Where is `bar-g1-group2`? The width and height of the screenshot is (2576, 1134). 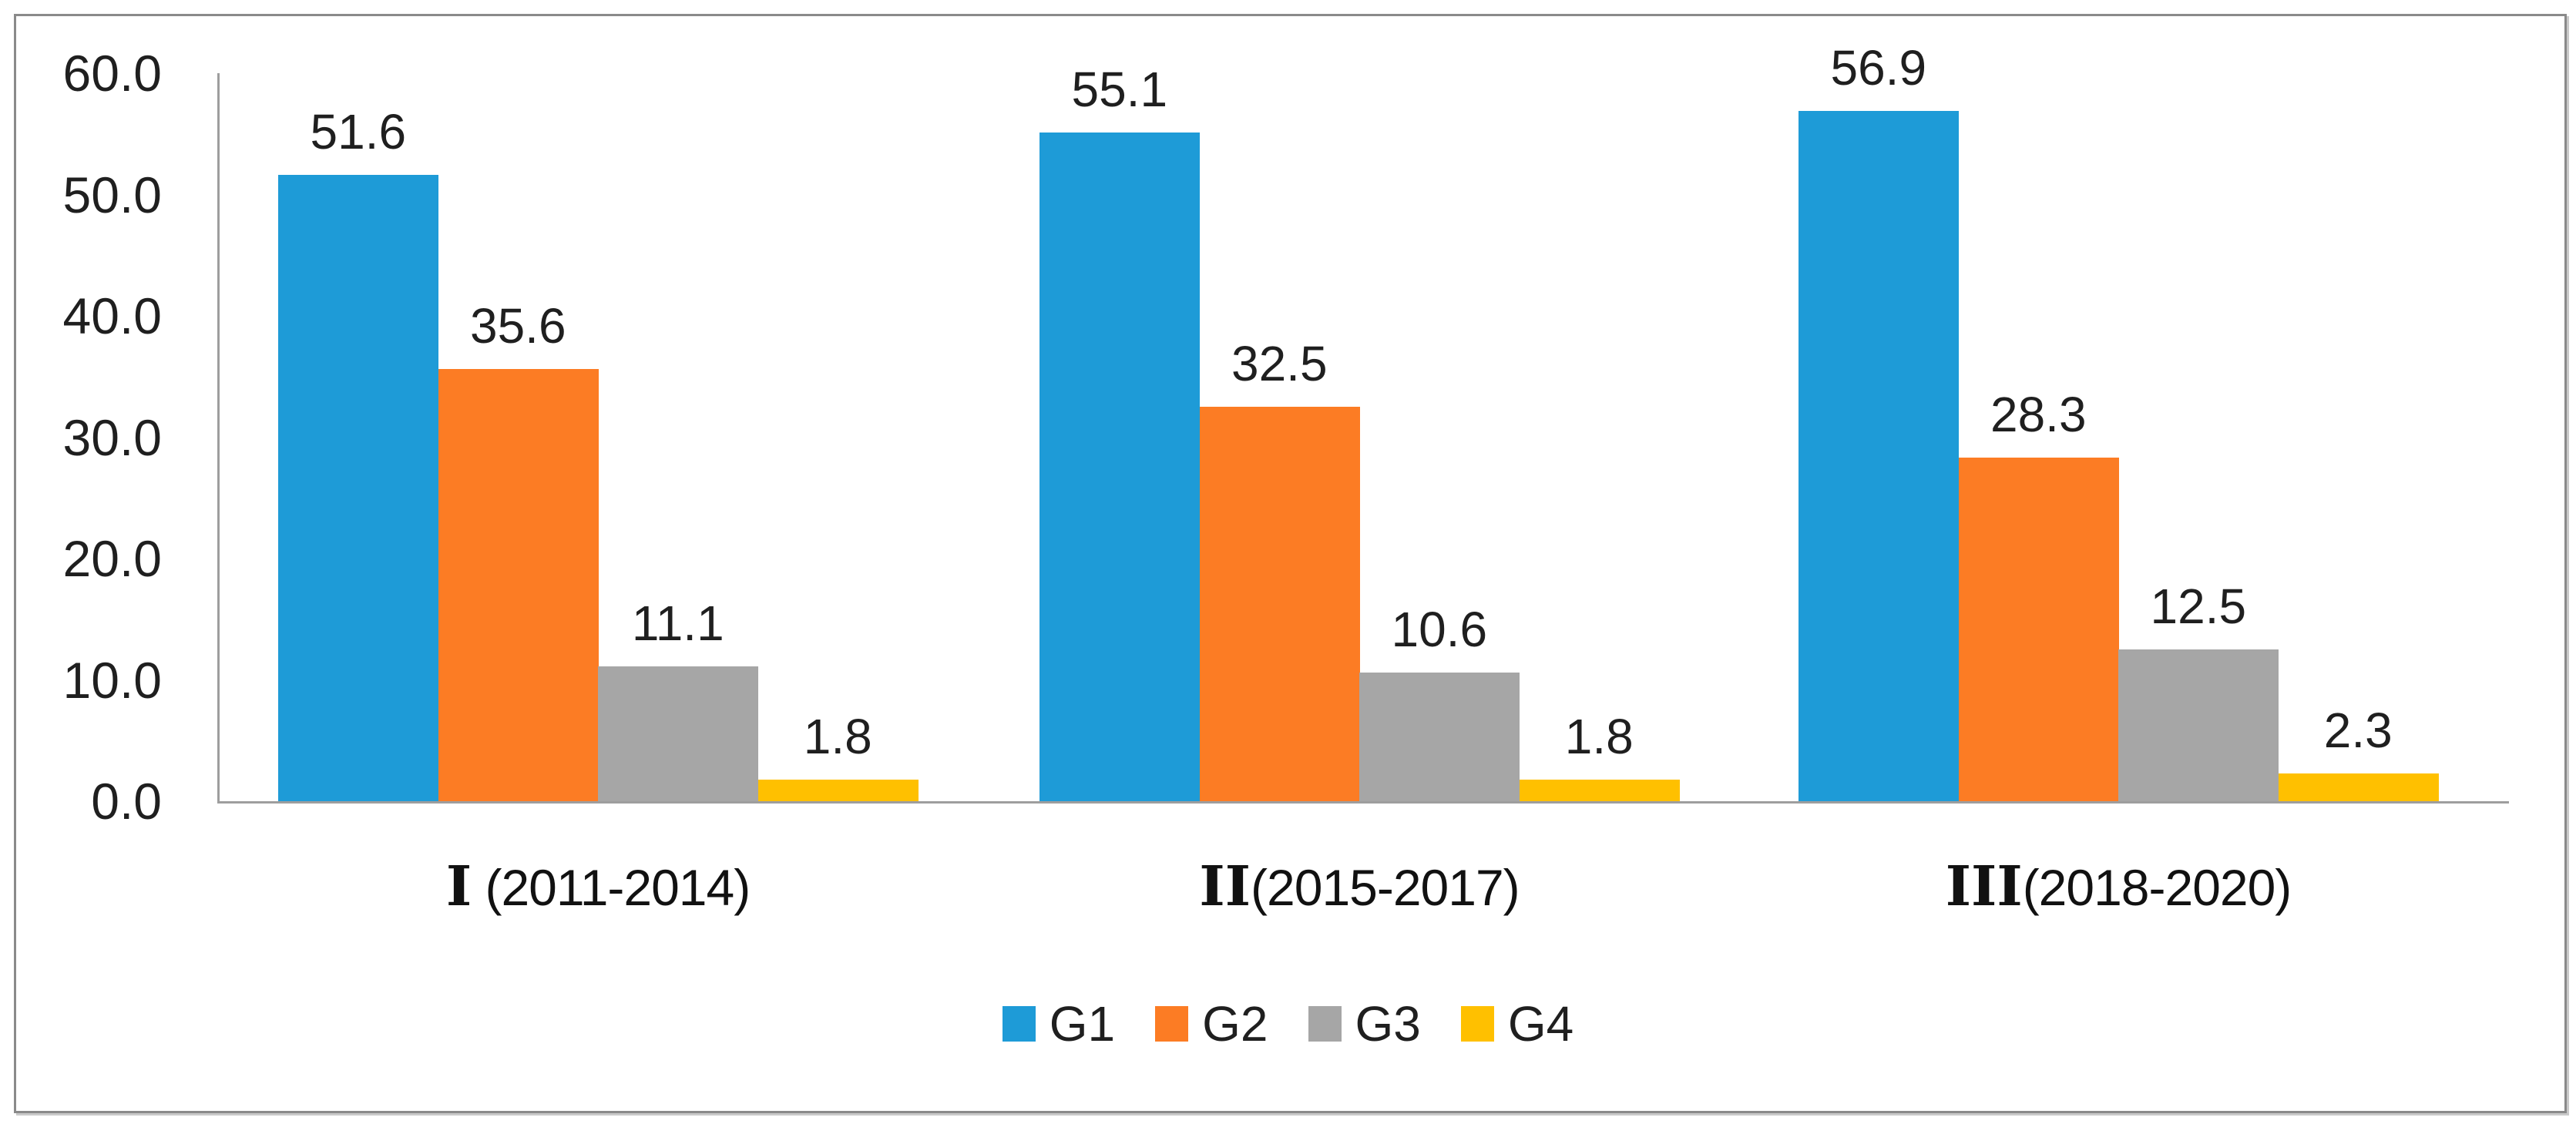 bar-g1-group2 is located at coordinates (1119, 467).